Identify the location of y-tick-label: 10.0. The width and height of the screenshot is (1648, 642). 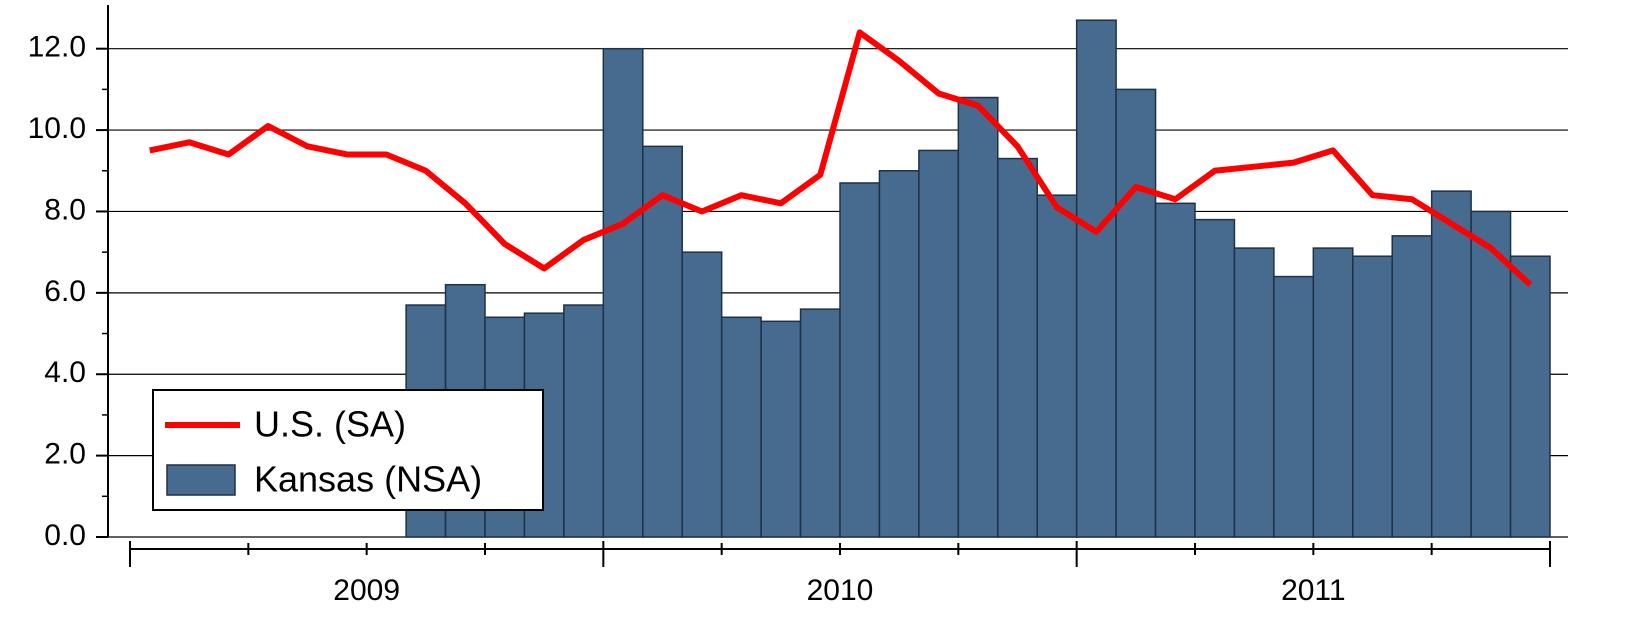
(57, 128).